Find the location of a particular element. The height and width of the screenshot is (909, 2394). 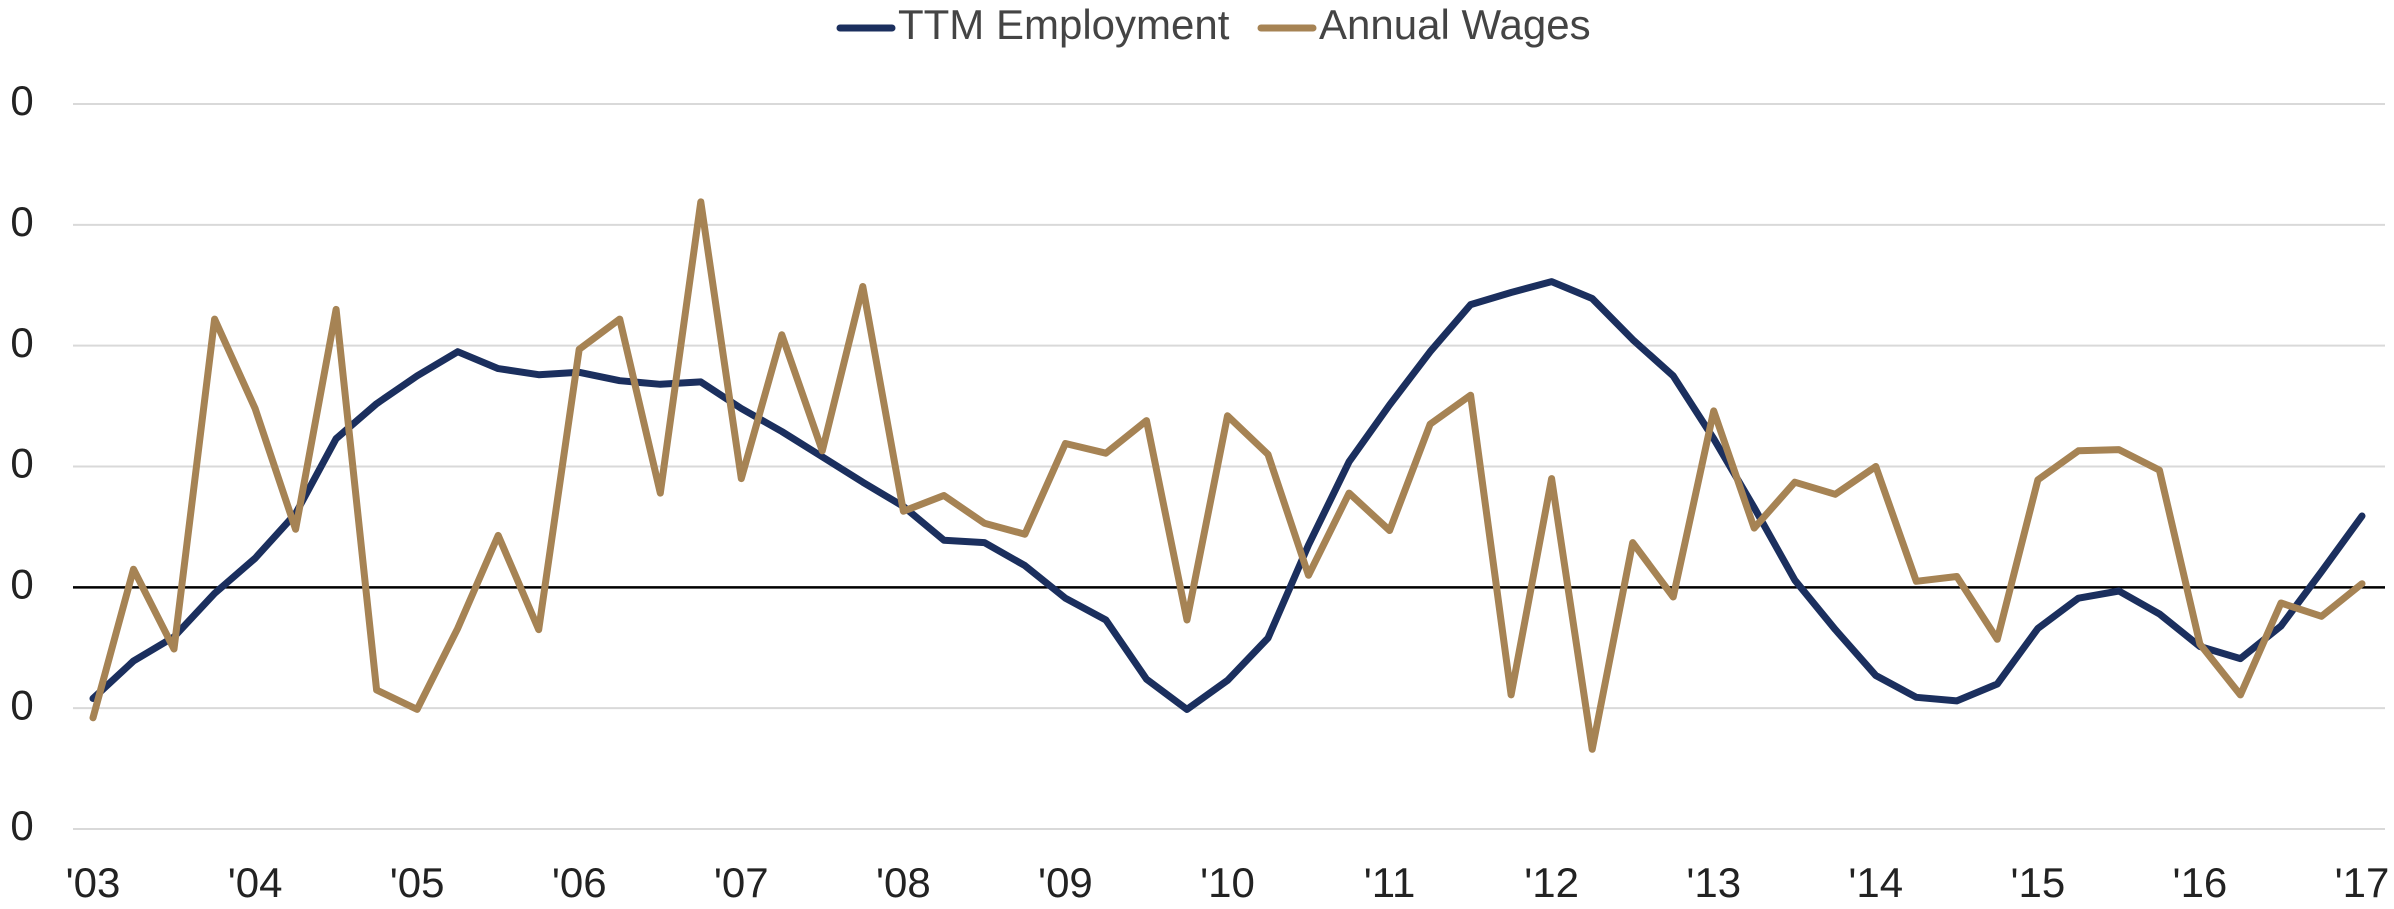

x-tick-label: '08 is located at coordinates (903, 882).